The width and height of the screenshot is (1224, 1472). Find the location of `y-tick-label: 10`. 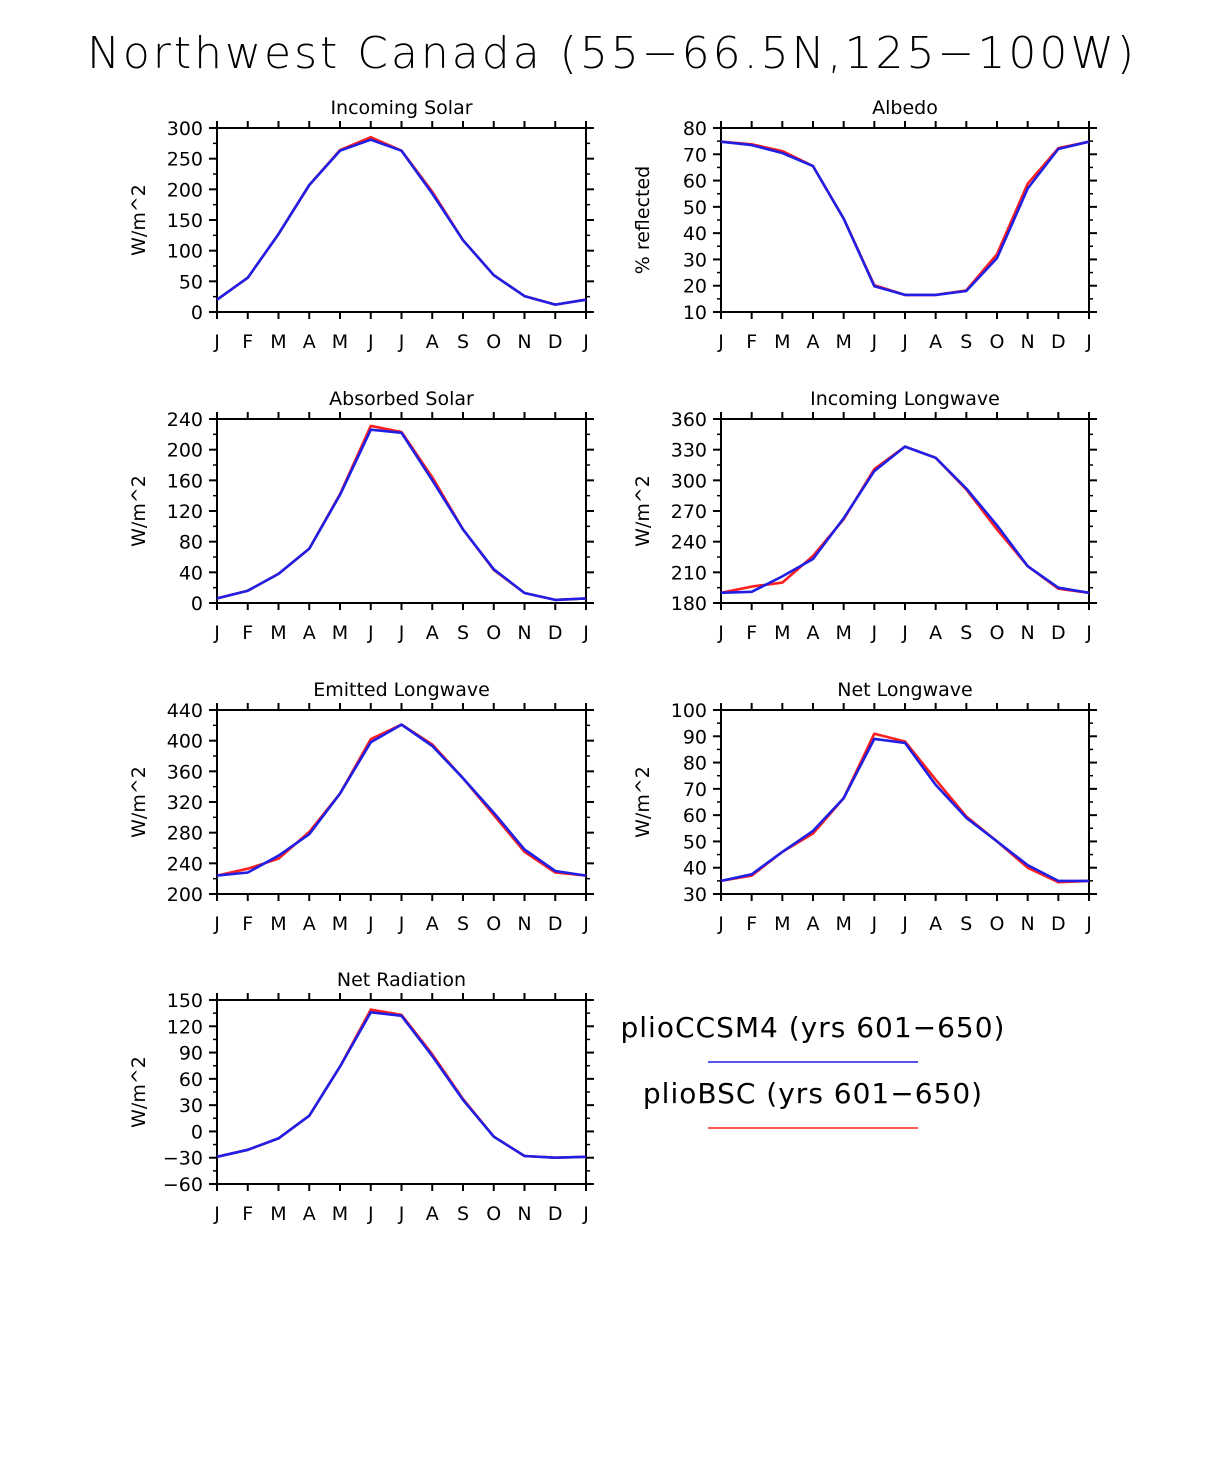

y-tick-label: 10 is located at coordinates (695, 313).